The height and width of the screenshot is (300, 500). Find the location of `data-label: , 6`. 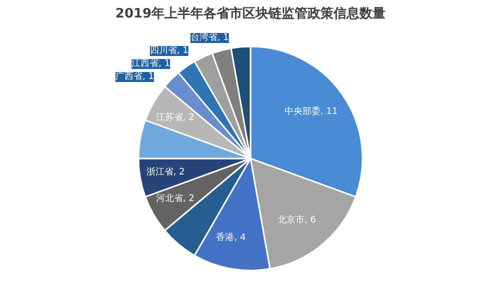

data-label: , 6 is located at coordinates (310, 220).